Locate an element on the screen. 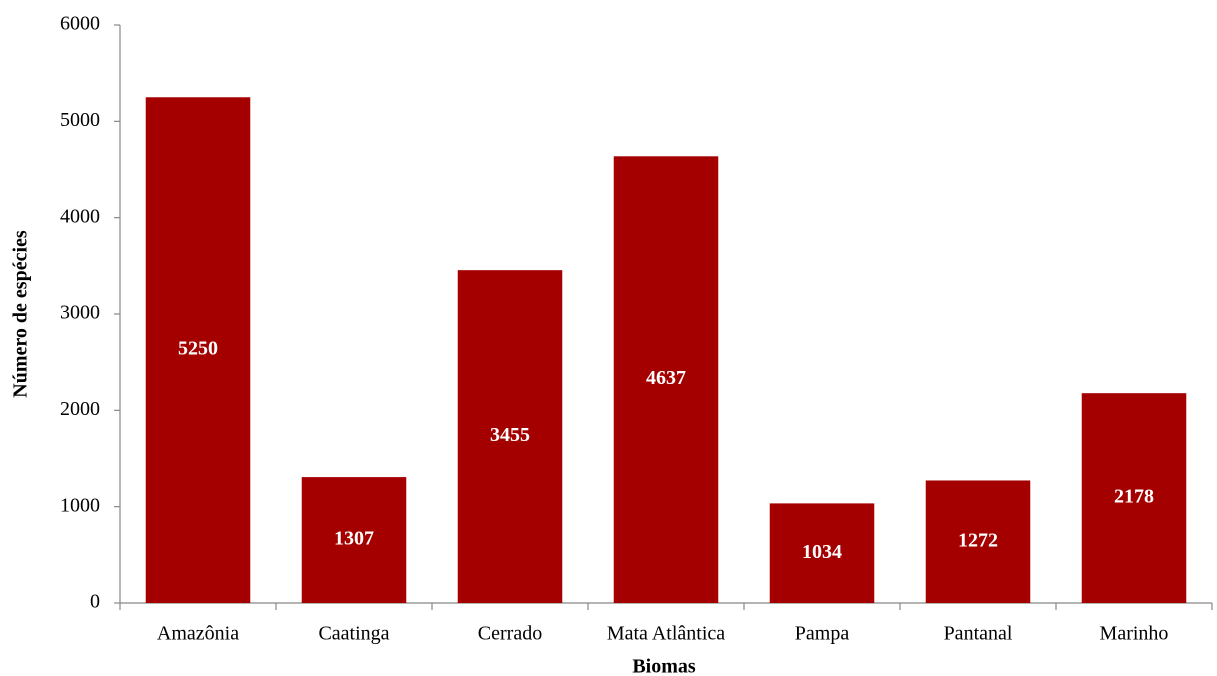  y-tick-label: 4000 is located at coordinates (80, 216).